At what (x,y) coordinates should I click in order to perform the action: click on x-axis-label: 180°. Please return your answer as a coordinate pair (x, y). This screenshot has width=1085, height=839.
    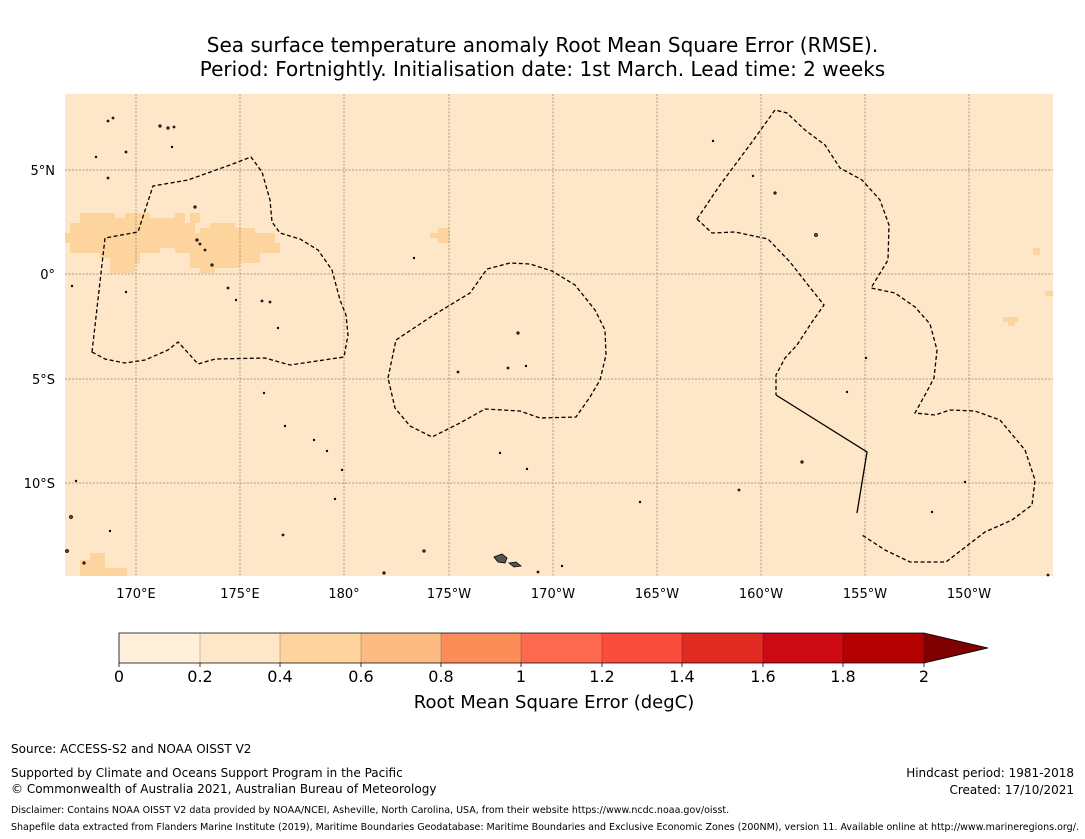
    Looking at the image, I should click on (343, 594).